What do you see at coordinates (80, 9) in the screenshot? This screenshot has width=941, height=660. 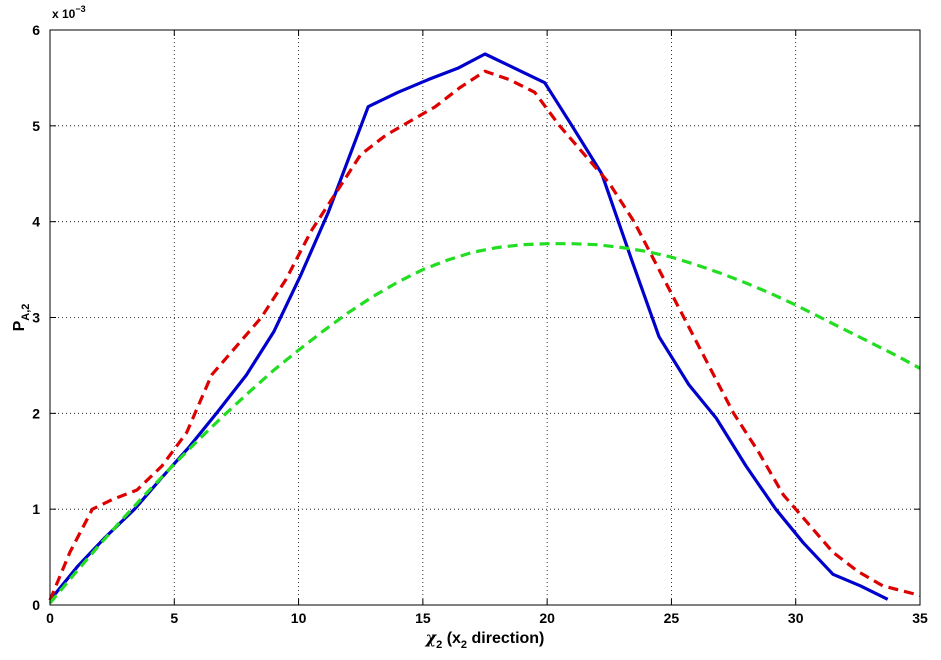 I see `exponent-power: −3` at bounding box center [80, 9].